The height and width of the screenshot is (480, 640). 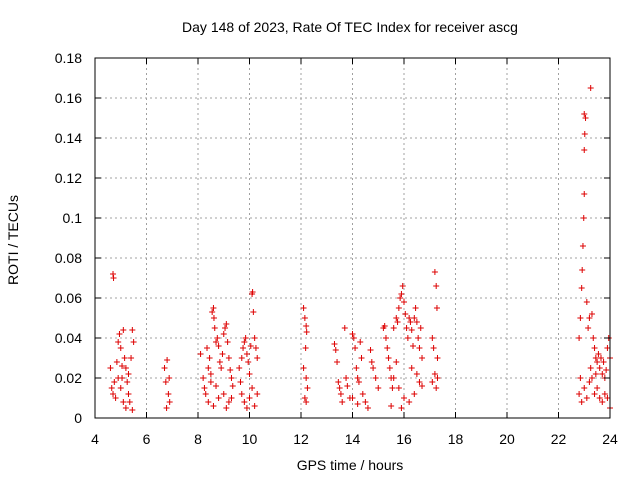 What do you see at coordinates (95, 439) in the screenshot?
I see `x-tick-label: 4` at bounding box center [95, 439].